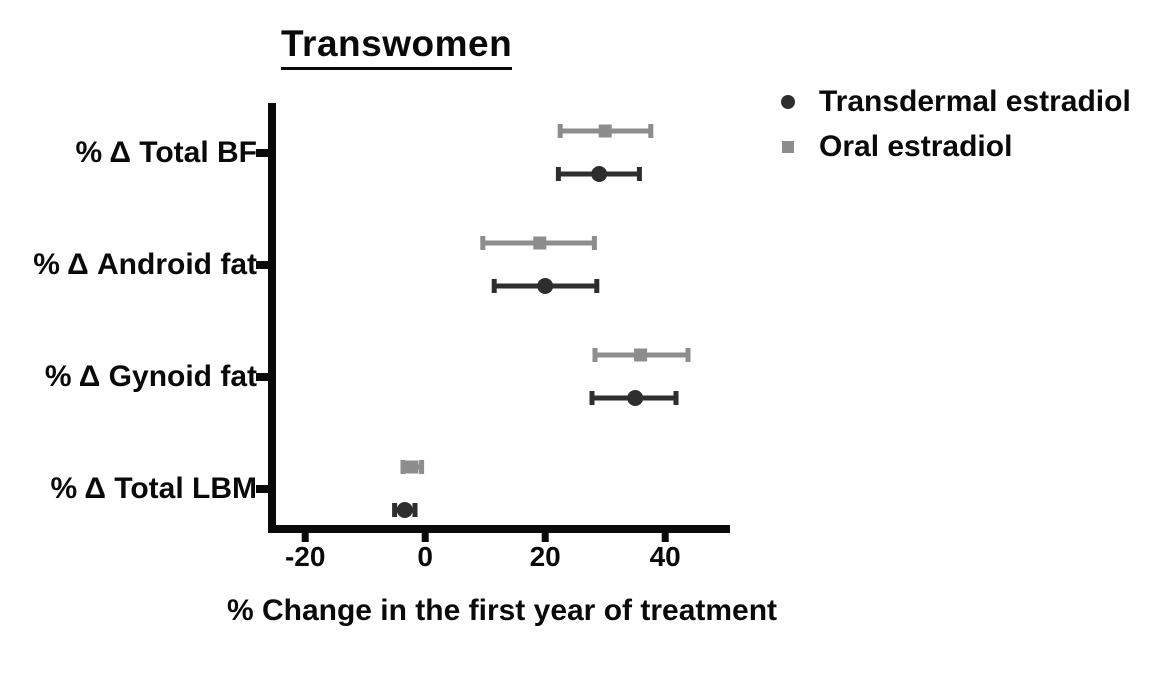 The image size is (1153, 680). I want to click on square-marker-icon, so click(788, 147).